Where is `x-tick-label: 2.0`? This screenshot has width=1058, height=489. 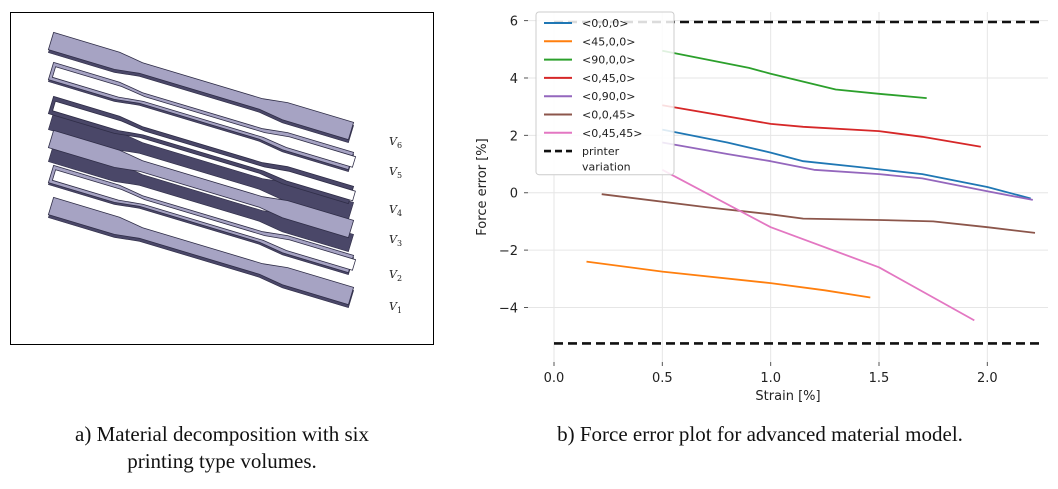
x-tick-label: 2.0 is located at coordinates (987, 378).